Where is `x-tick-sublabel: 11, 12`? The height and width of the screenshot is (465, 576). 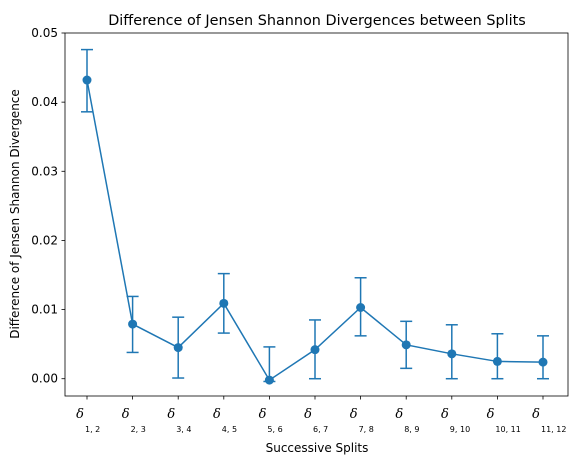 x-tick-sublabel: 11, 12 is located at coordinates (553, 429).